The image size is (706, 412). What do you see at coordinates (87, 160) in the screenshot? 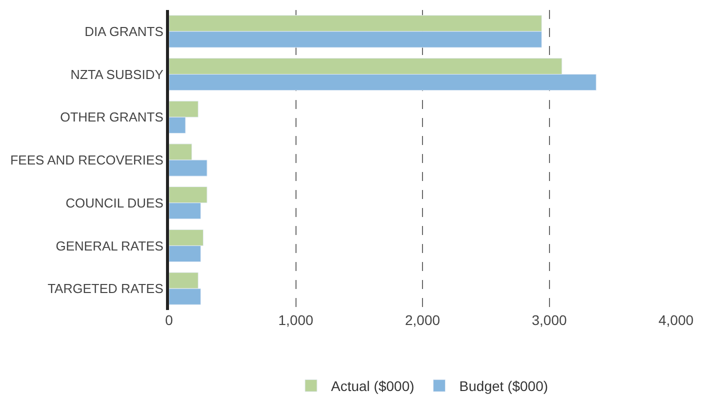
I see `y-tick-label: FEES AND RECOVERIES` at bounding box center [87, 160].